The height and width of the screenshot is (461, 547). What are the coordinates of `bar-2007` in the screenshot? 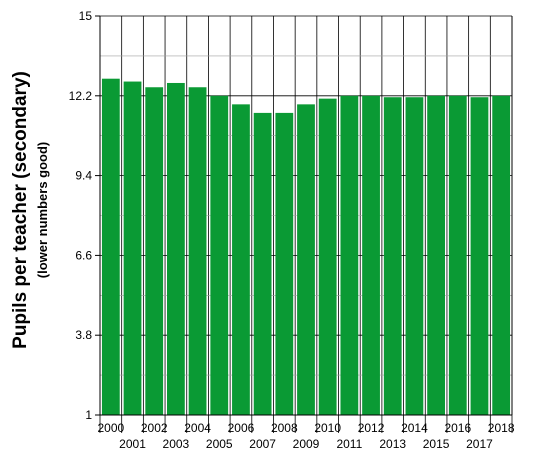 It's located at (262, 264).